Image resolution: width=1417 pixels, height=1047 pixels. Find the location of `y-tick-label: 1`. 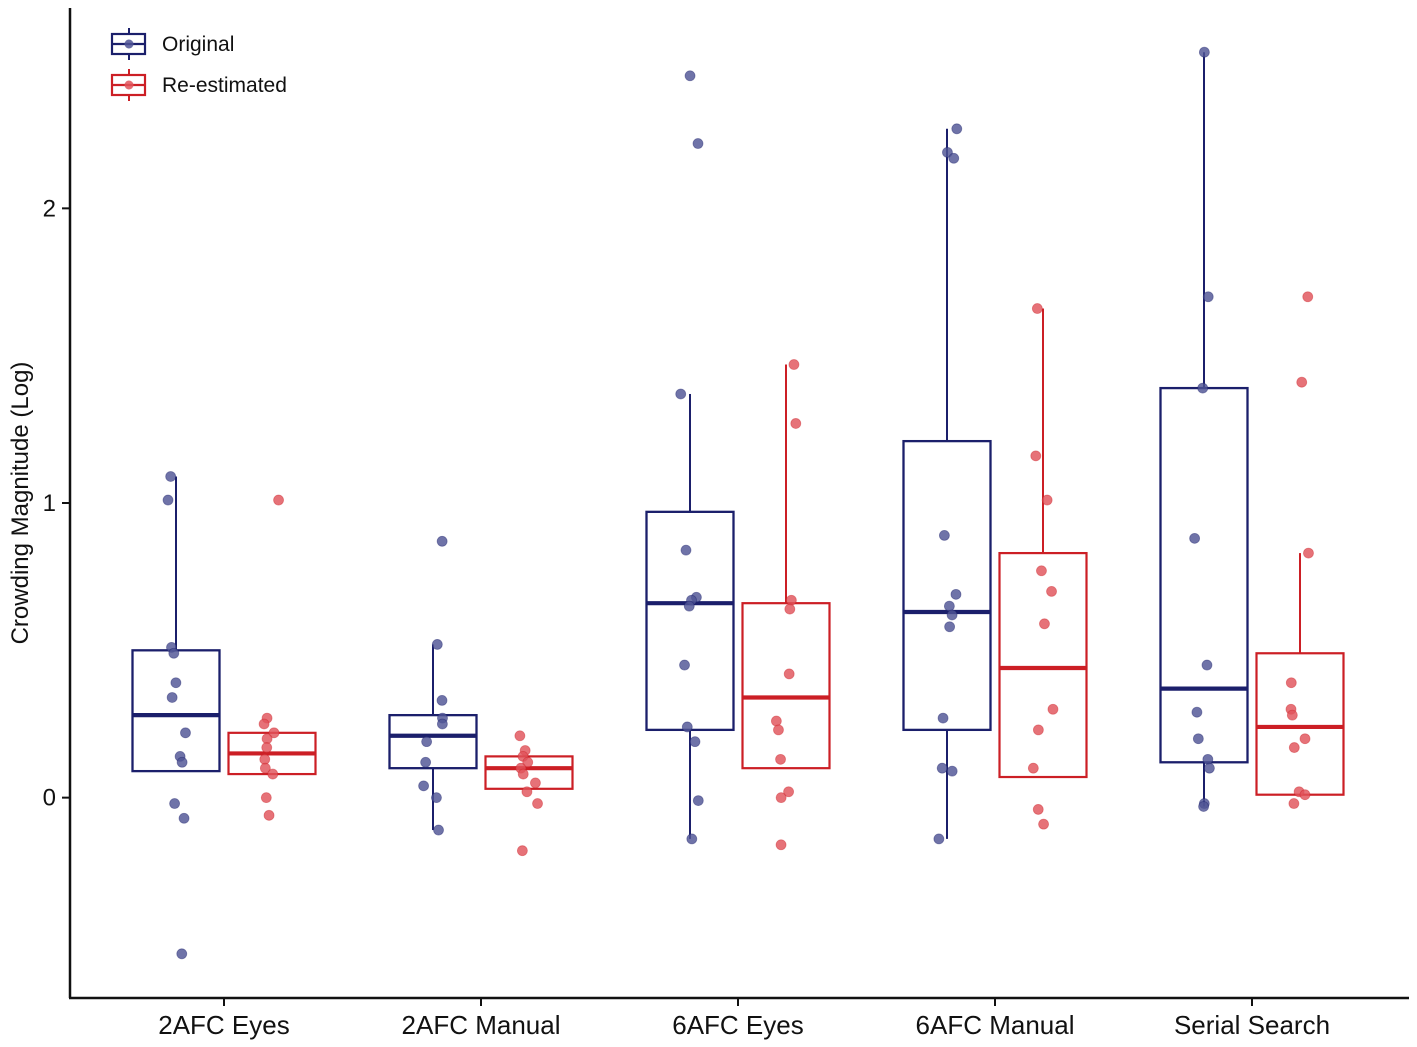

y-tick-label: 1 is located at coordinates (49, 503).